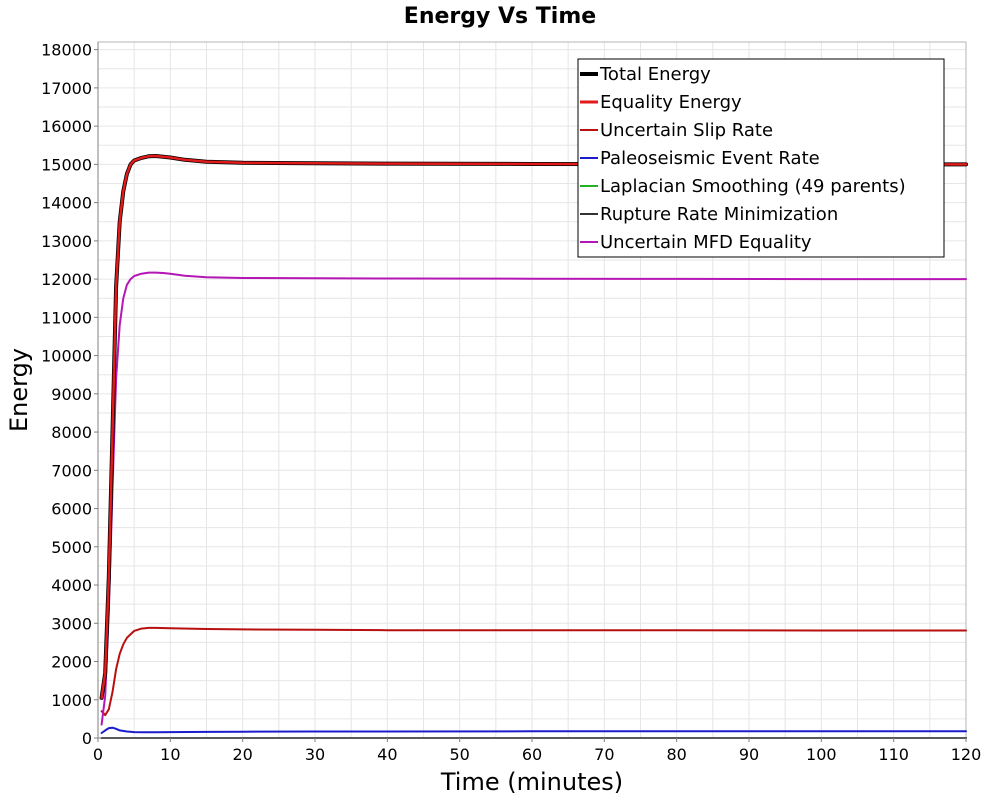 The width and height of the screenshot is (1000, 800). Describe the element at coordinates (459, 754) in the screenshot. I see `x-tick-label: 50` at that location.